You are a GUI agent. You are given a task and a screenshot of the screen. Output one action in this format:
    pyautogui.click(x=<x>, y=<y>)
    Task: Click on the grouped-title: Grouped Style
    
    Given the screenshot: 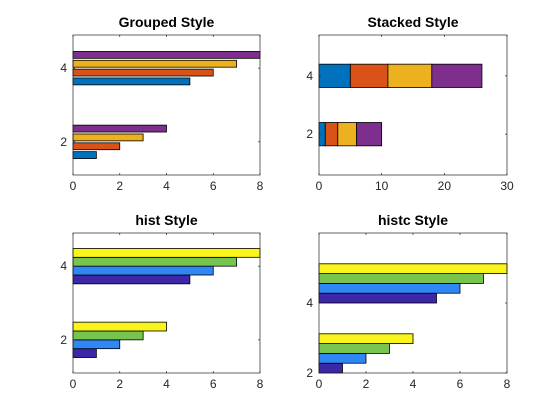 What is the action you would take?
    pyautogui.click(x=167, y=22)
    